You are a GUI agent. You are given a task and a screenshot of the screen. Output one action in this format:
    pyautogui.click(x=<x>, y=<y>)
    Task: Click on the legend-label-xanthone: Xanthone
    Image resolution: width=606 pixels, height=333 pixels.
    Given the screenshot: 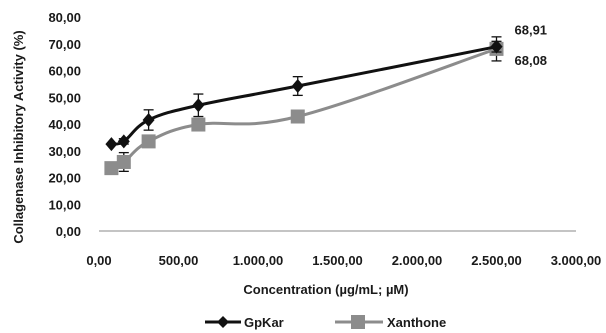 What is the action you would take?
    pyautogui.click(x=416, y=322)
    